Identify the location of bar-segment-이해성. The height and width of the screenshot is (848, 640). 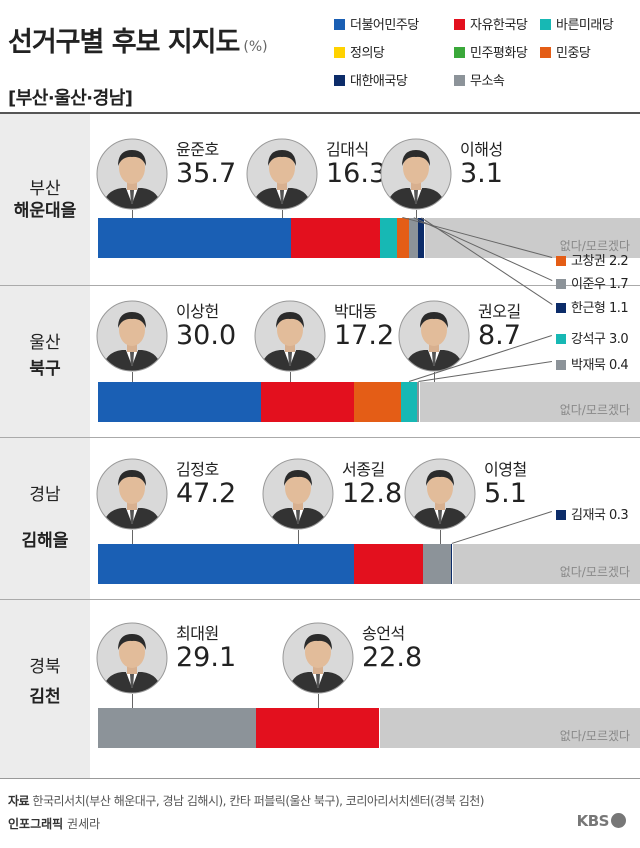
(388, 238).